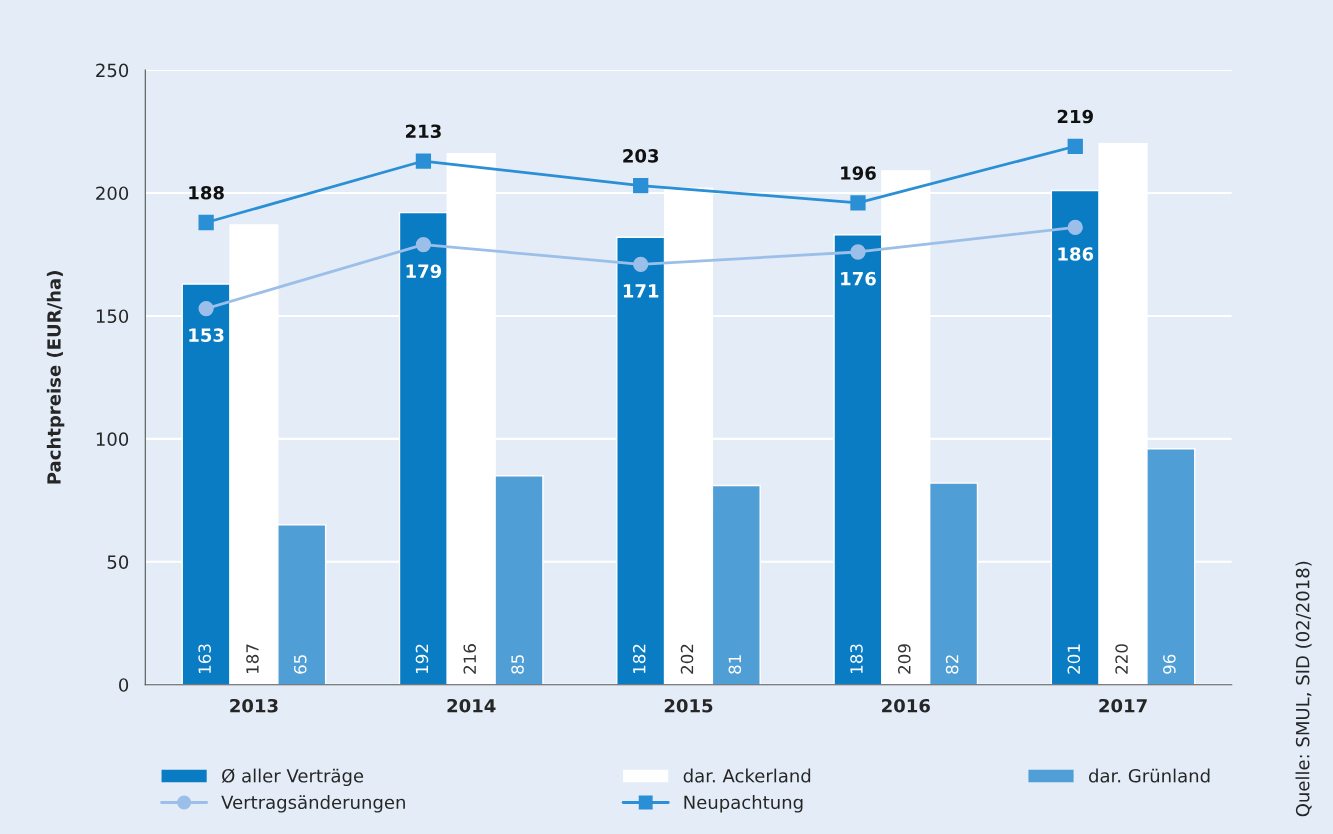  I want to click on x-tick-label: 2013, so click(254, 705).